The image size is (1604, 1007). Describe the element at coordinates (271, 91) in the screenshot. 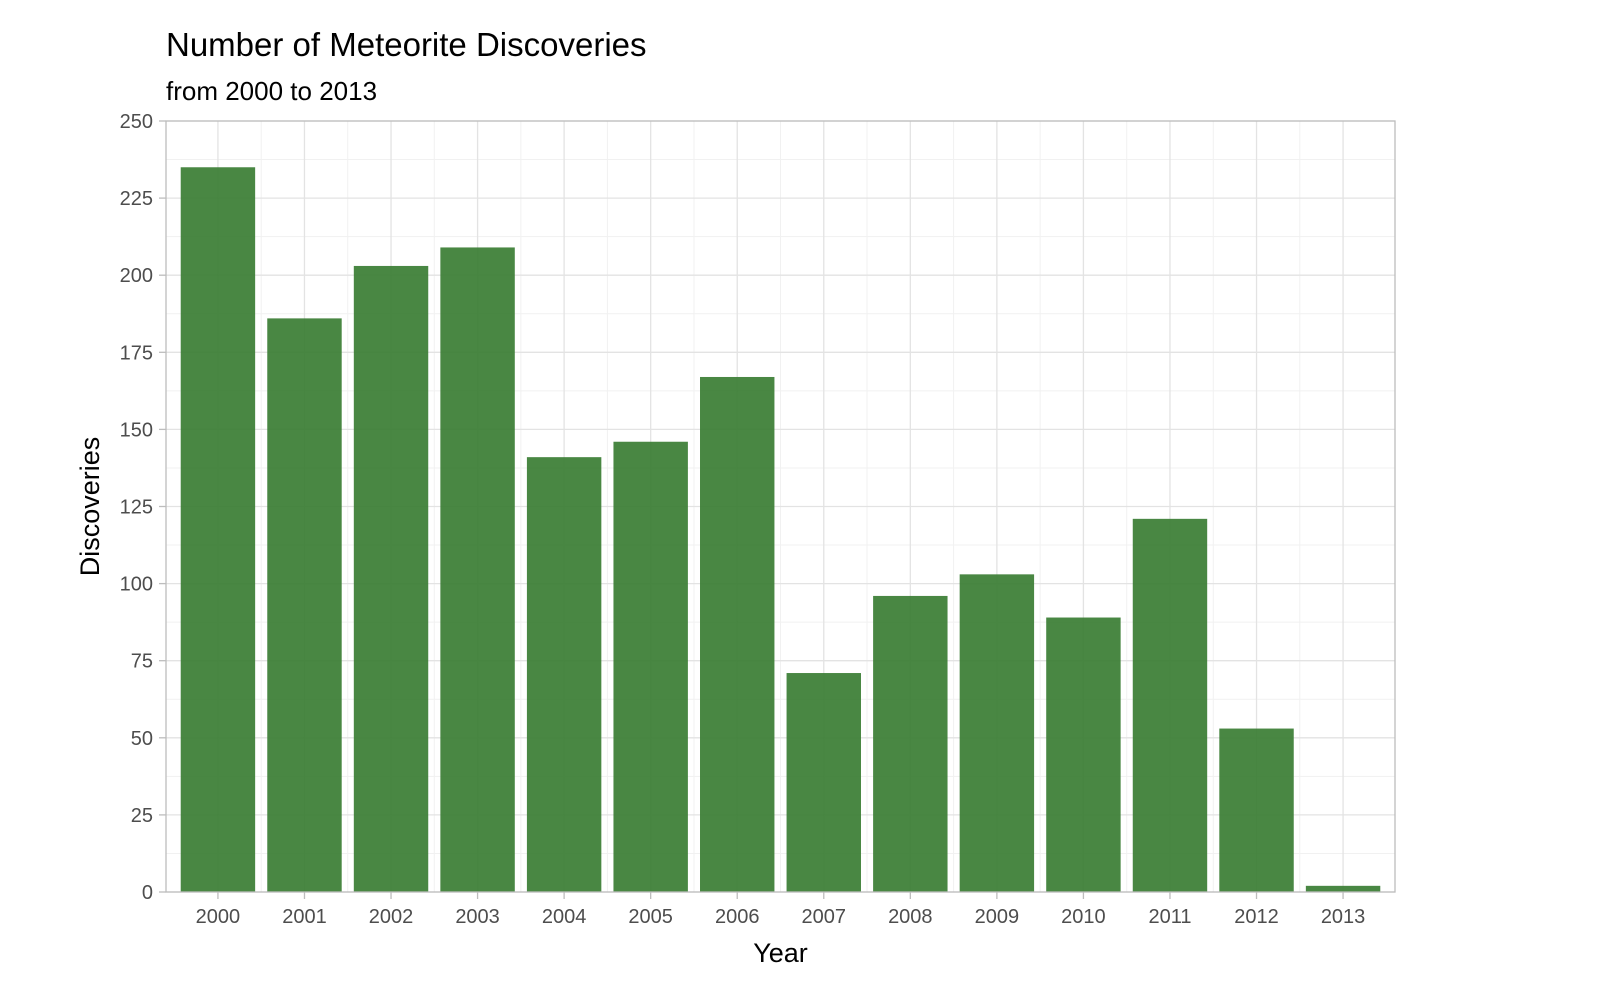

I see `chart-subtitle: from 2000 to 2013` at that location.